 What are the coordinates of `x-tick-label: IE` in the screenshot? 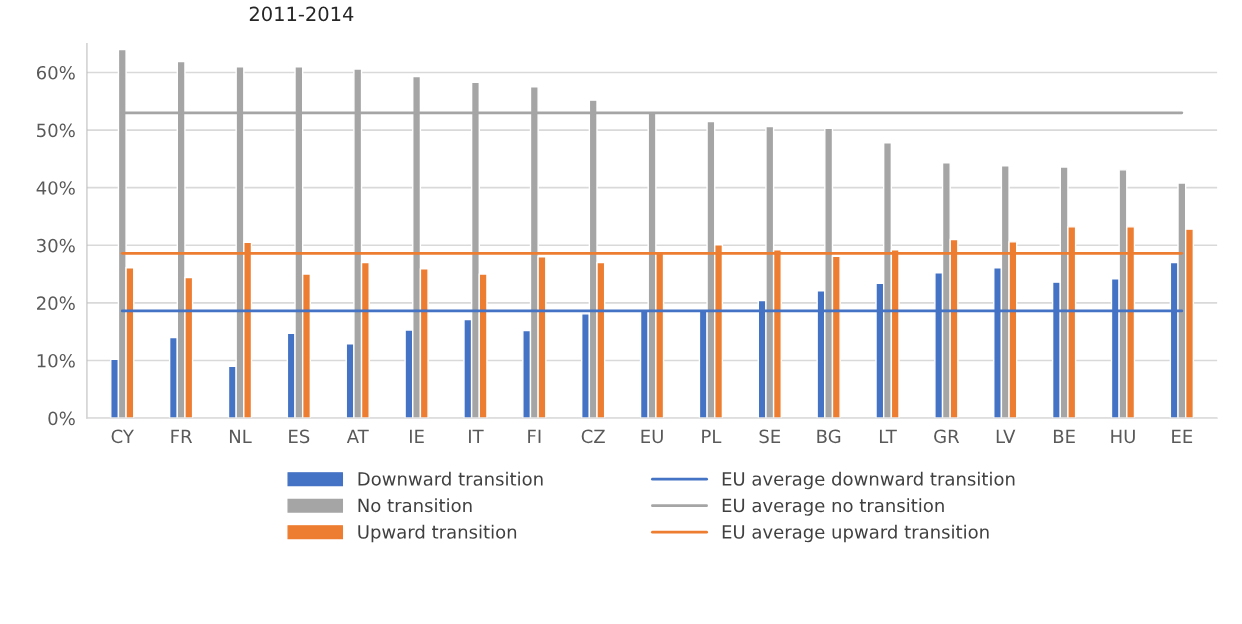 It's located at (416, 436).